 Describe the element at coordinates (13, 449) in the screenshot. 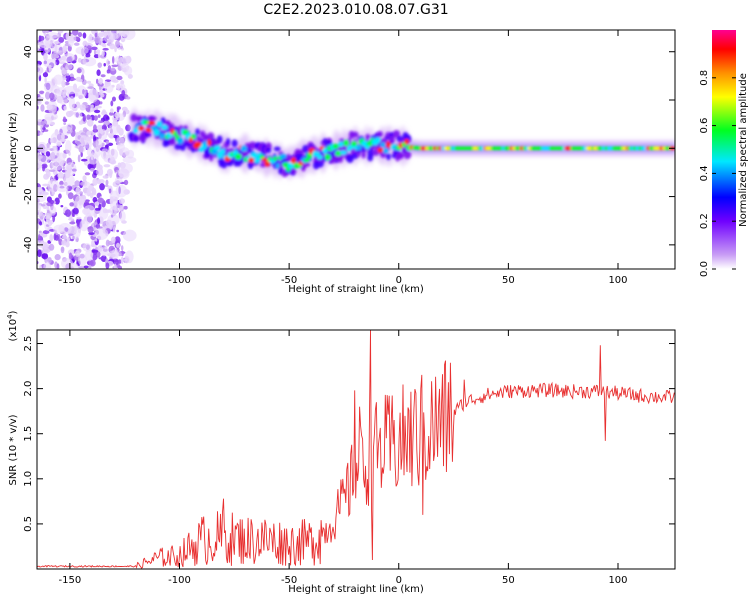

I see `snr-y-axis-label: SNR (10 * v/v)` at that location.